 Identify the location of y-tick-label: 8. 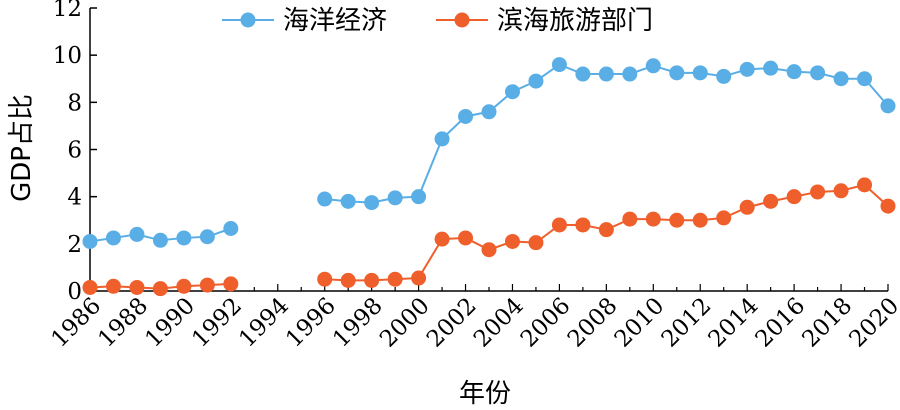
(74, 103).